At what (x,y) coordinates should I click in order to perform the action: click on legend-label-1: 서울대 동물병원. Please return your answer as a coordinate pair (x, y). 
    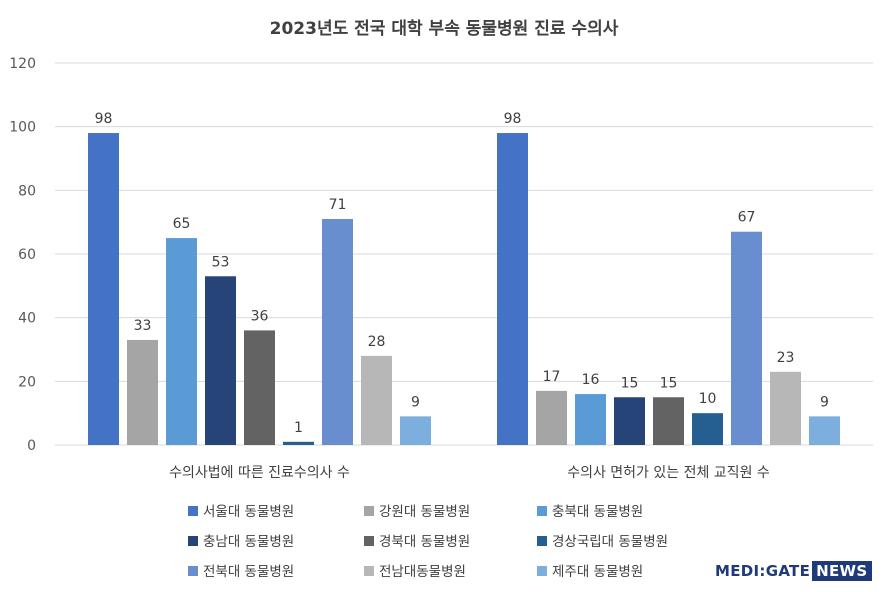
    Looking at the image, I should click on (248, 512).